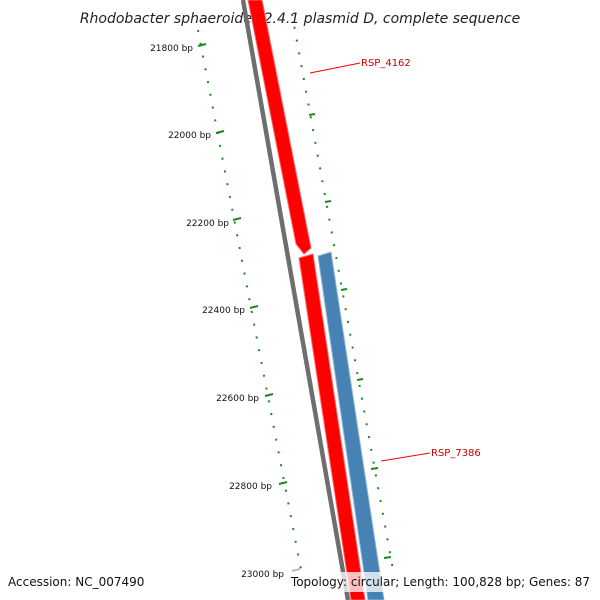 The image size is (600, 600). I want to click on accession-text: Accession: NC_007490, so click(76, 582).